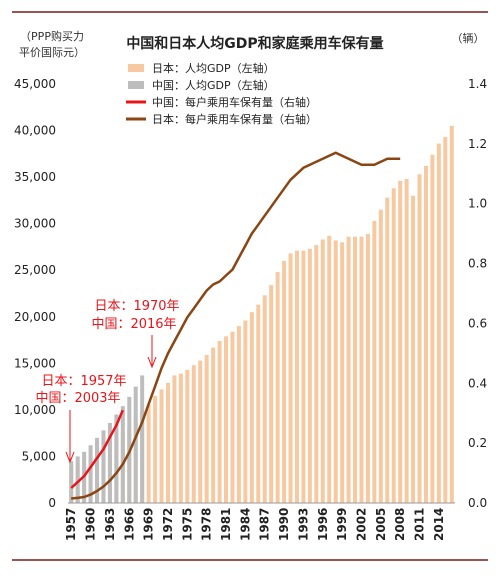 The height and width of the screenshot is (576, 500). What do you see at coordinates (35, 84) in the screenshot?
I see `left-tick-label: 45,000` at bounding box center [35, 84].